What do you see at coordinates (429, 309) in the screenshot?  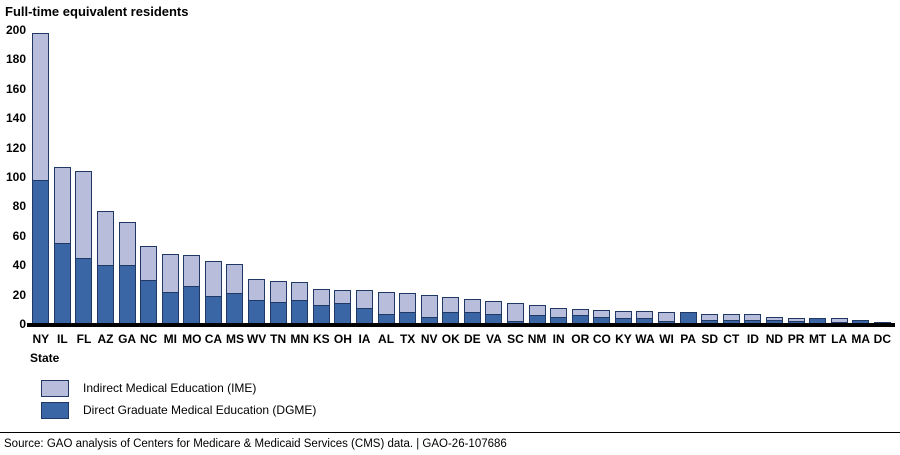 I see `bar-nv` at bounding box center [429, 309].